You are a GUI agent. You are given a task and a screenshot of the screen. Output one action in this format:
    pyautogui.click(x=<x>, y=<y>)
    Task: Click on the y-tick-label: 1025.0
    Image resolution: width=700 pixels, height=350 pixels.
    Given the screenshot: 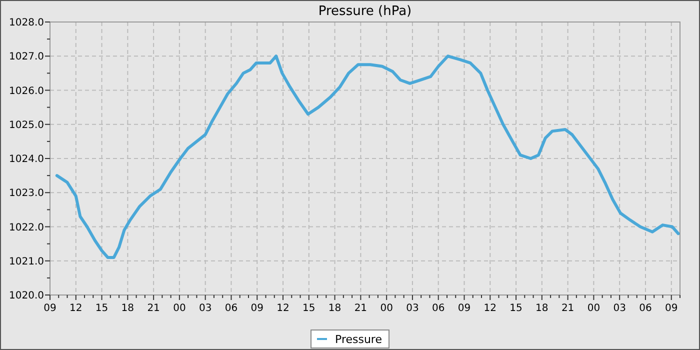 What is the action you would take?
    pyautogui.click(x=26, y=125)
    